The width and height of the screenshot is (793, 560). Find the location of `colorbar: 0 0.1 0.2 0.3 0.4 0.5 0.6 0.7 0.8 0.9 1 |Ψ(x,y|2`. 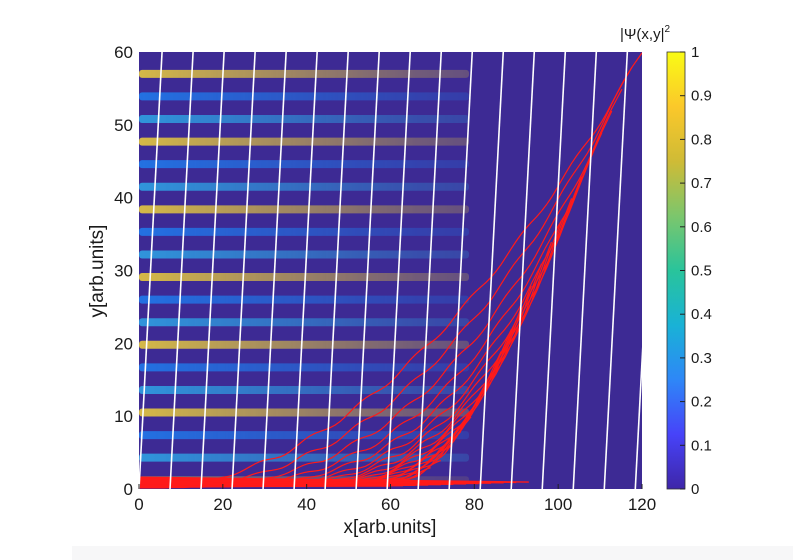

colorbar: 0 0.1 0.2 0.3 0.4 0.5 0.6 0.7 0.8 0.9 1 |Ψ(x,y|2 is located at coordinates (666, 261).